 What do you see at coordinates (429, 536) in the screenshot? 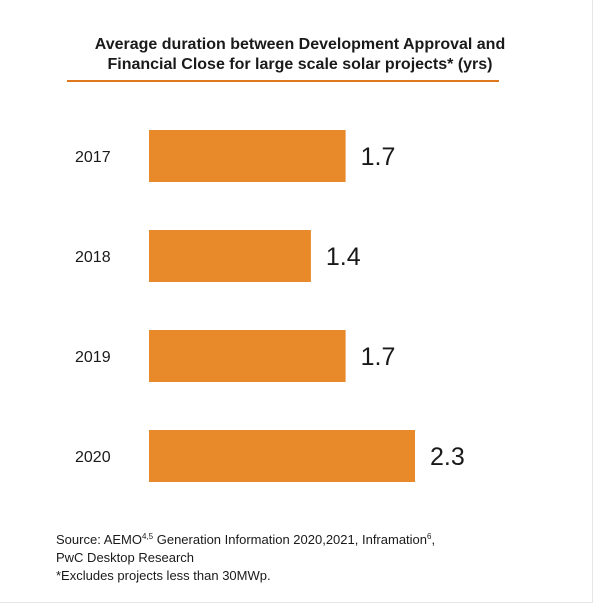
I see `source-ref-inframation: 6` at bounding box center [429, 536].